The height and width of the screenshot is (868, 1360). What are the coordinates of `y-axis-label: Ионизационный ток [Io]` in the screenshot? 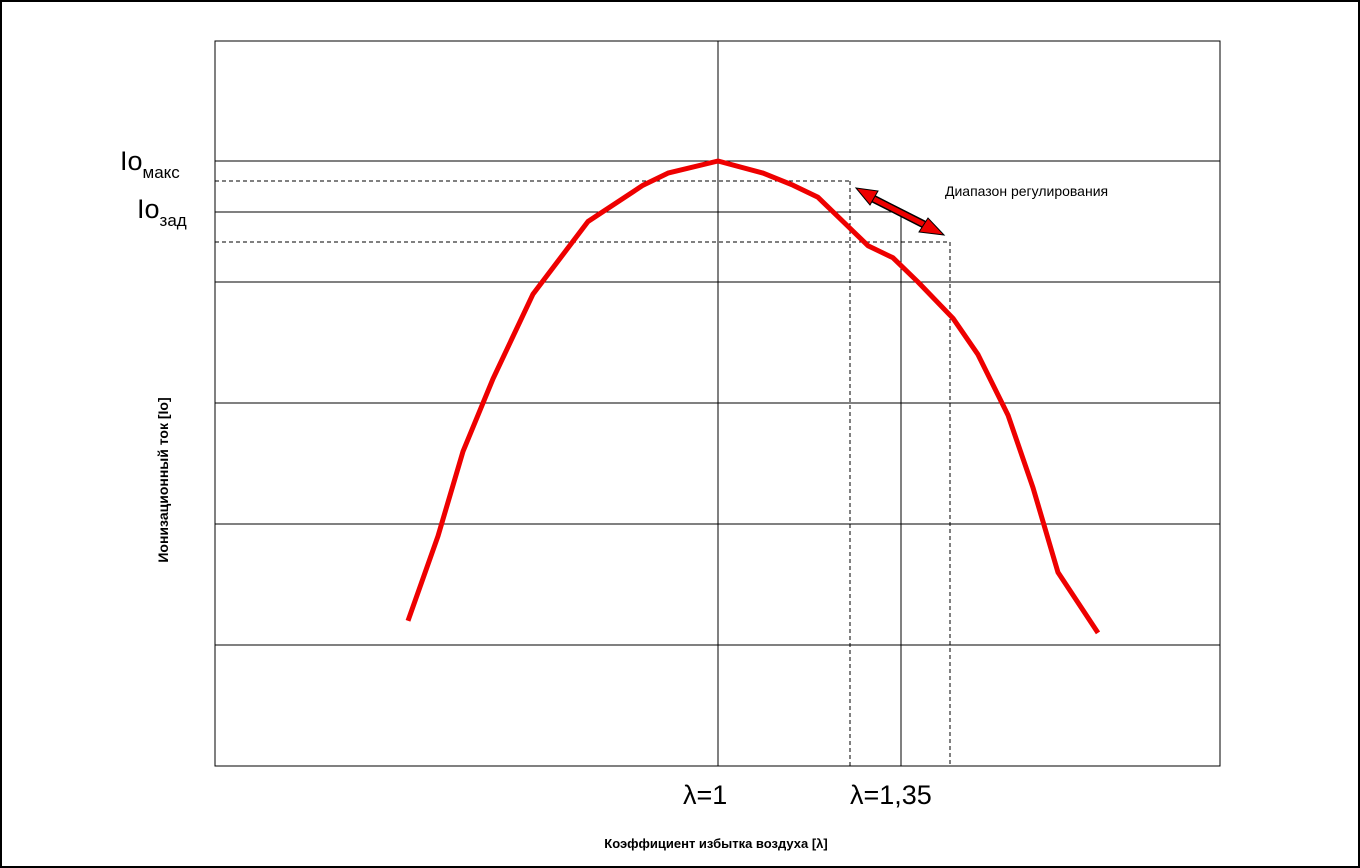 It's located at (163, 480).